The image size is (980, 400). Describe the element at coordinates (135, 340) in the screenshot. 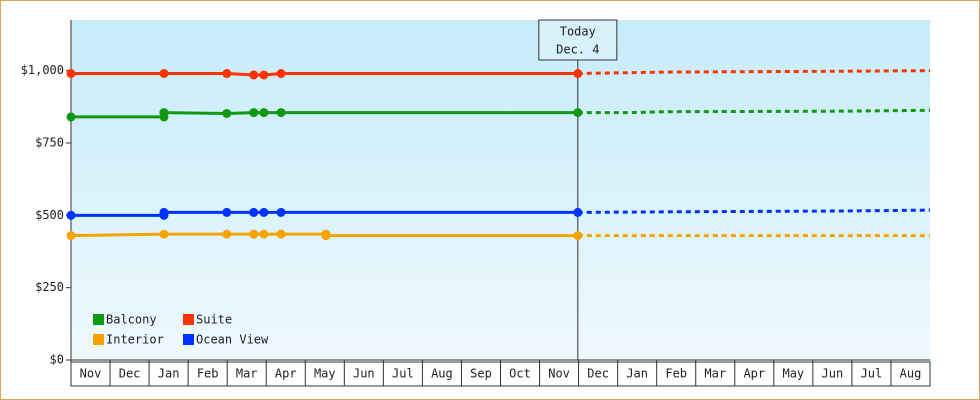

I see `legend-label: Interior` at that location.